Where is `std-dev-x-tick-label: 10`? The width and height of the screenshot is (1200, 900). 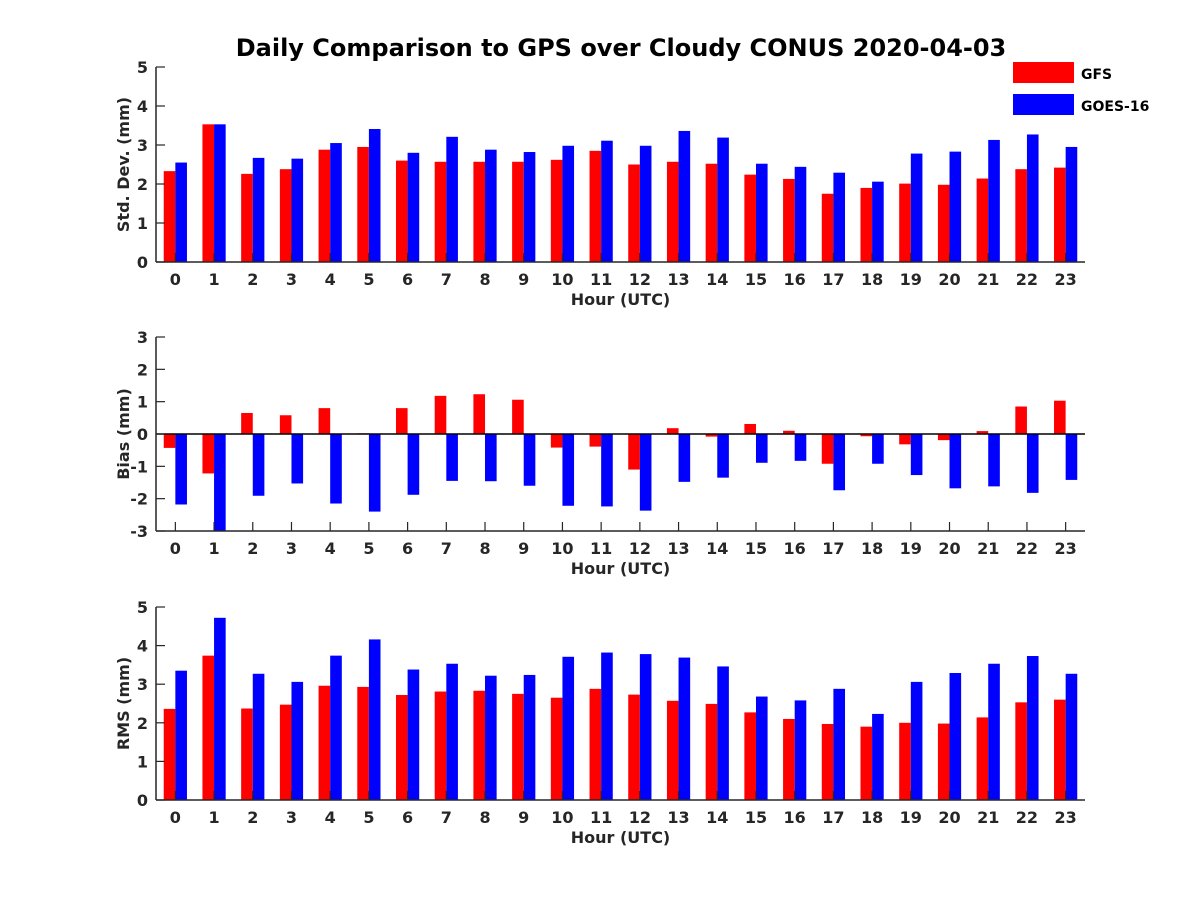 std-dev-x-tick-label: 10 is located at coordinates (562, 279).